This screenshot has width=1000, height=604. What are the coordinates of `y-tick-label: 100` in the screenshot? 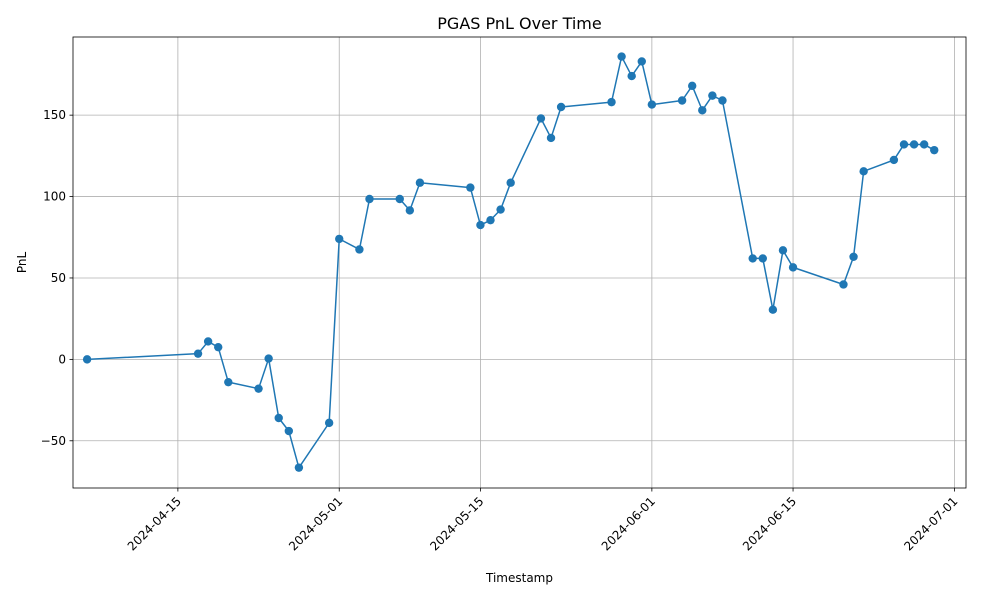 It's located at (54, 197).